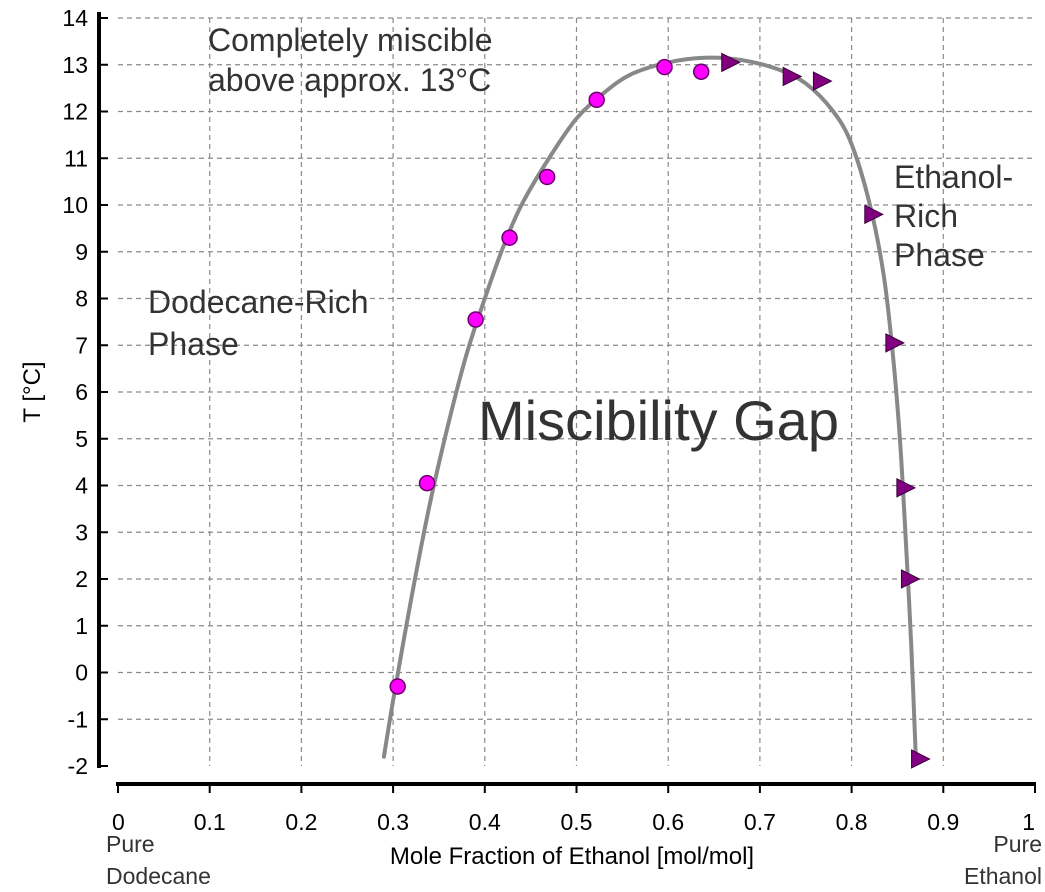 The width and height of the screenshot is (1045, 892). Describe the element at coordinates (926, 216) in the screenshot. I see `ethanol-phase-label: Rich` at that location.